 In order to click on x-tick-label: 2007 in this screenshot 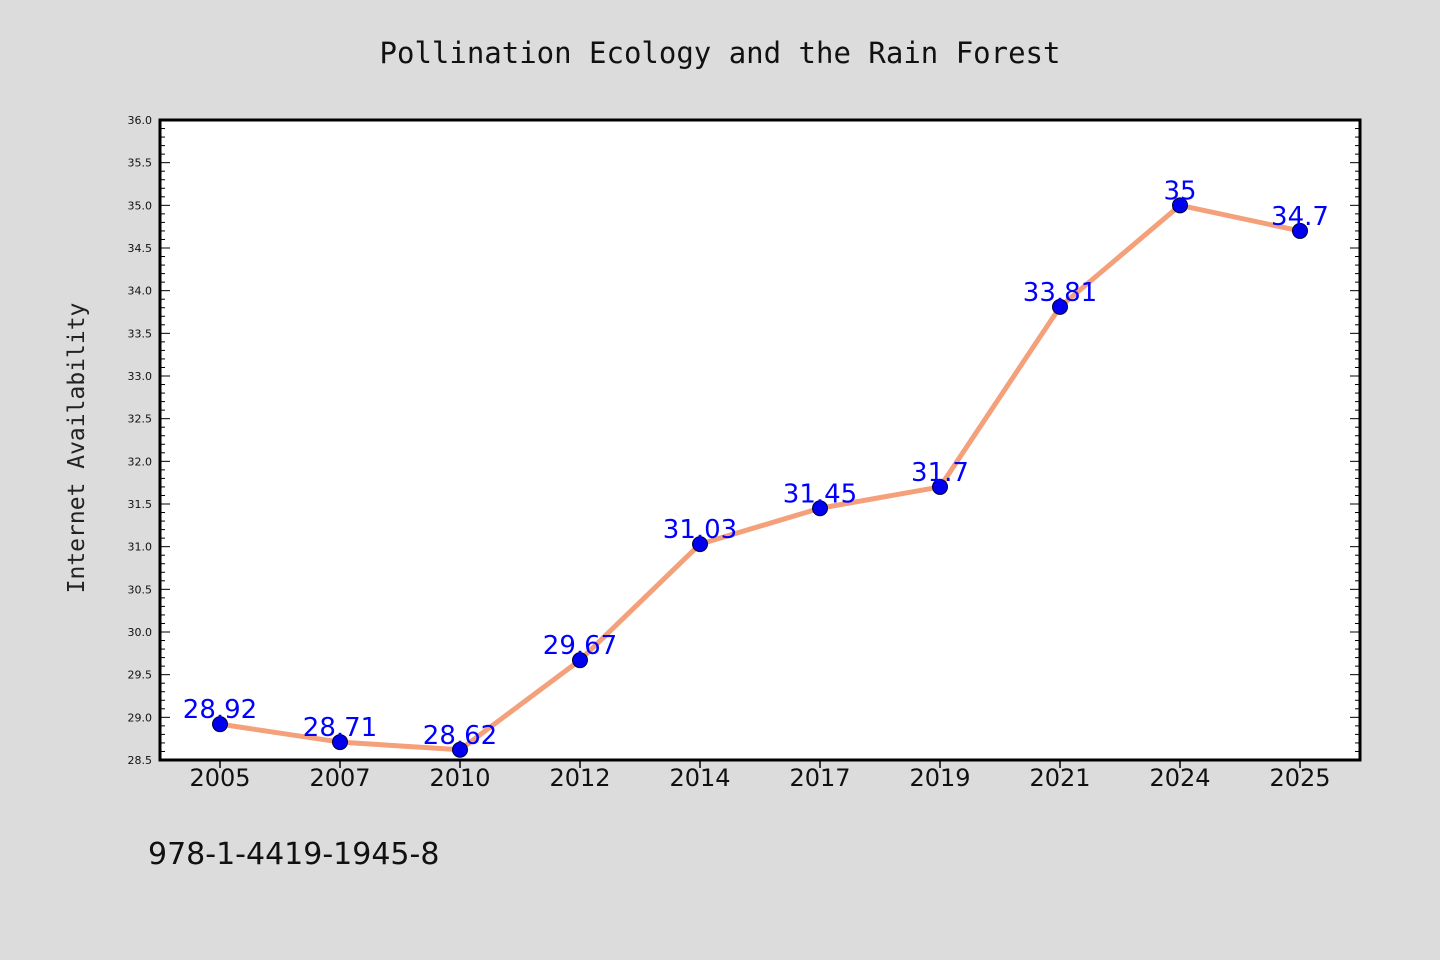, I will do `click(339, 778)`.